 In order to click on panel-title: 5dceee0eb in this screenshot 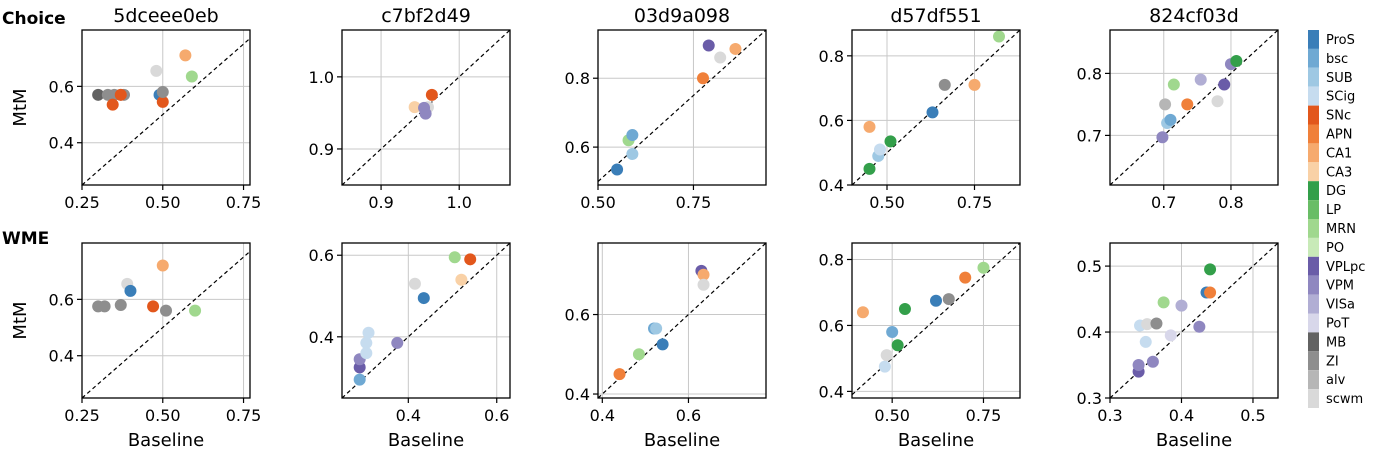, I will do `click(166, 16)`.